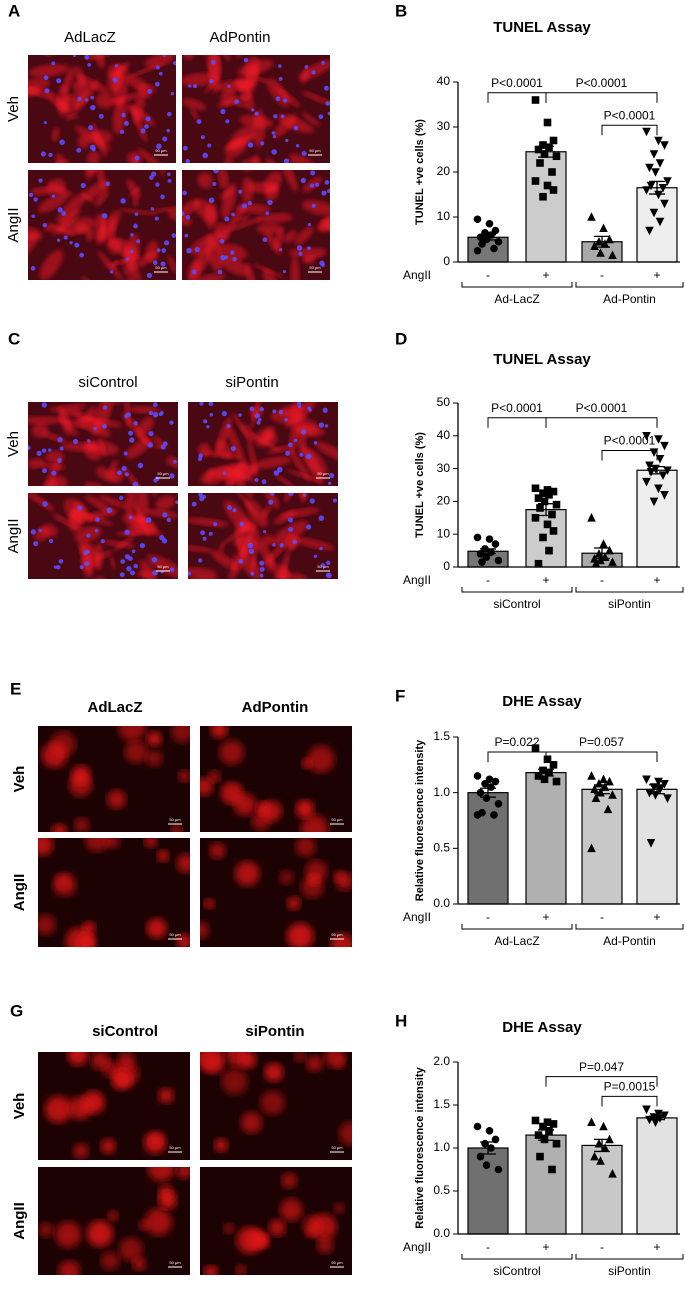 The width and height of the screenshot is (685, 1308). Describe the element at coordinates (542, 27) in the screenshot. I see `chart-title: TUNEL Assay` at that location.